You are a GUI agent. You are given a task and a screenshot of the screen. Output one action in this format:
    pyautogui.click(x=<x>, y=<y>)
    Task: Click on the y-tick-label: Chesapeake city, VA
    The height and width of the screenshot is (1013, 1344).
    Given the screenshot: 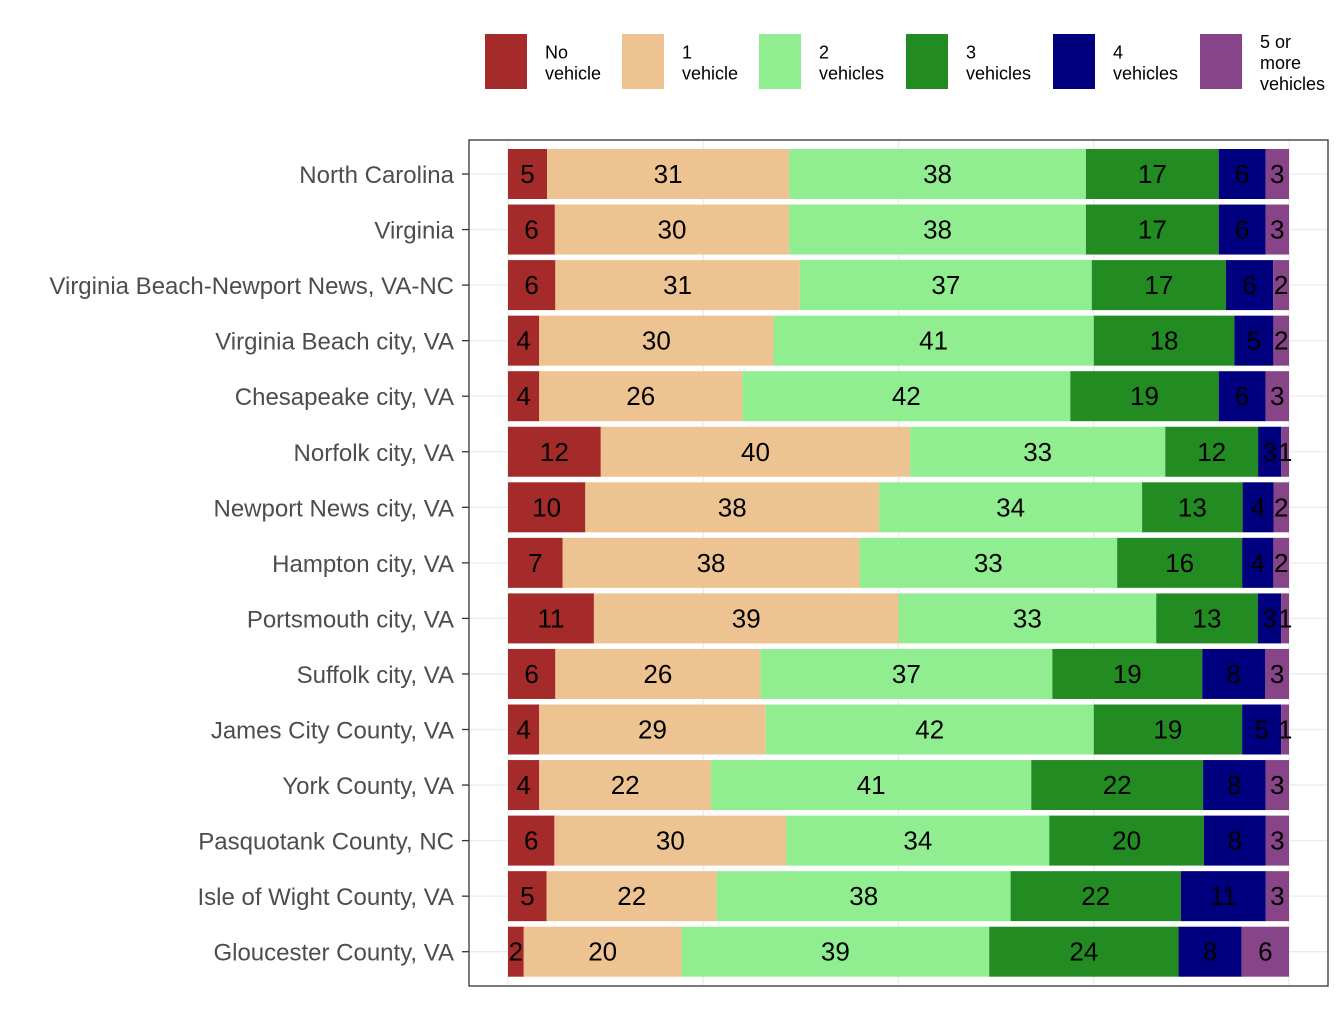 What is the action you would take?
    pyautogui.click(x=344, y=397)
    